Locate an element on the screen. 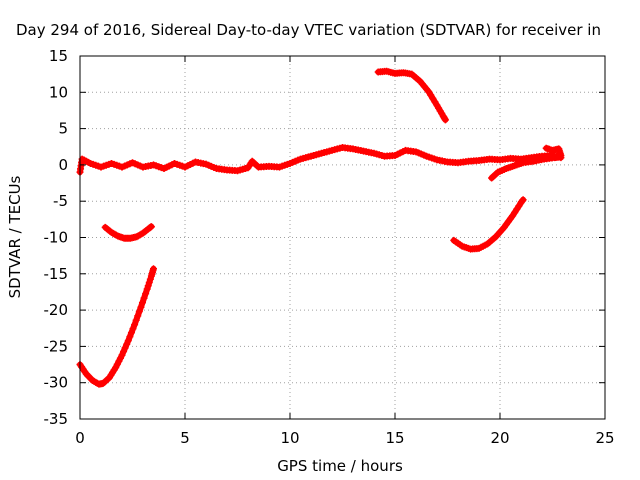 The image size is (640, 480). y-tick-label: -20 is located at coordinates (56, 310).